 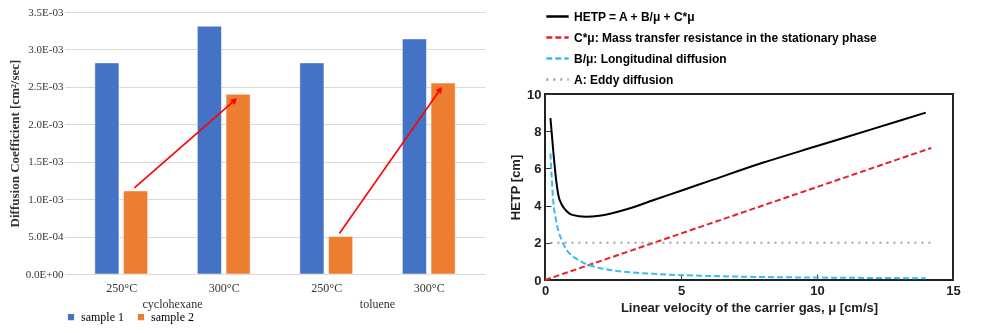 I want to click on legend-label: A: Eddy diffusion, so click(x=624, y=79).